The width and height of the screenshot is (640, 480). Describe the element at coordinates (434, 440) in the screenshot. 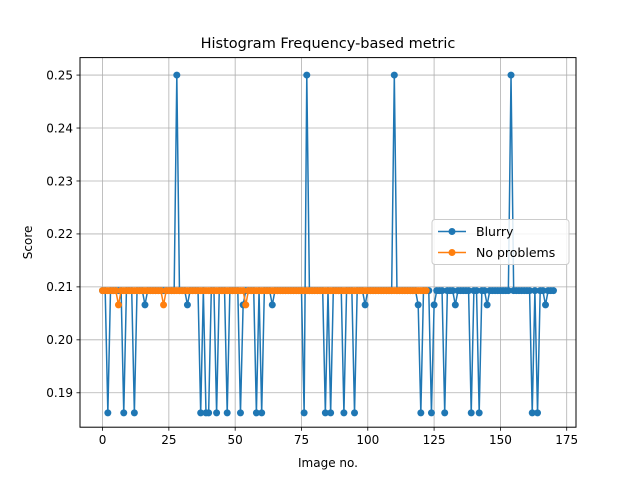

I see `x-tick-label: 125` at that location.